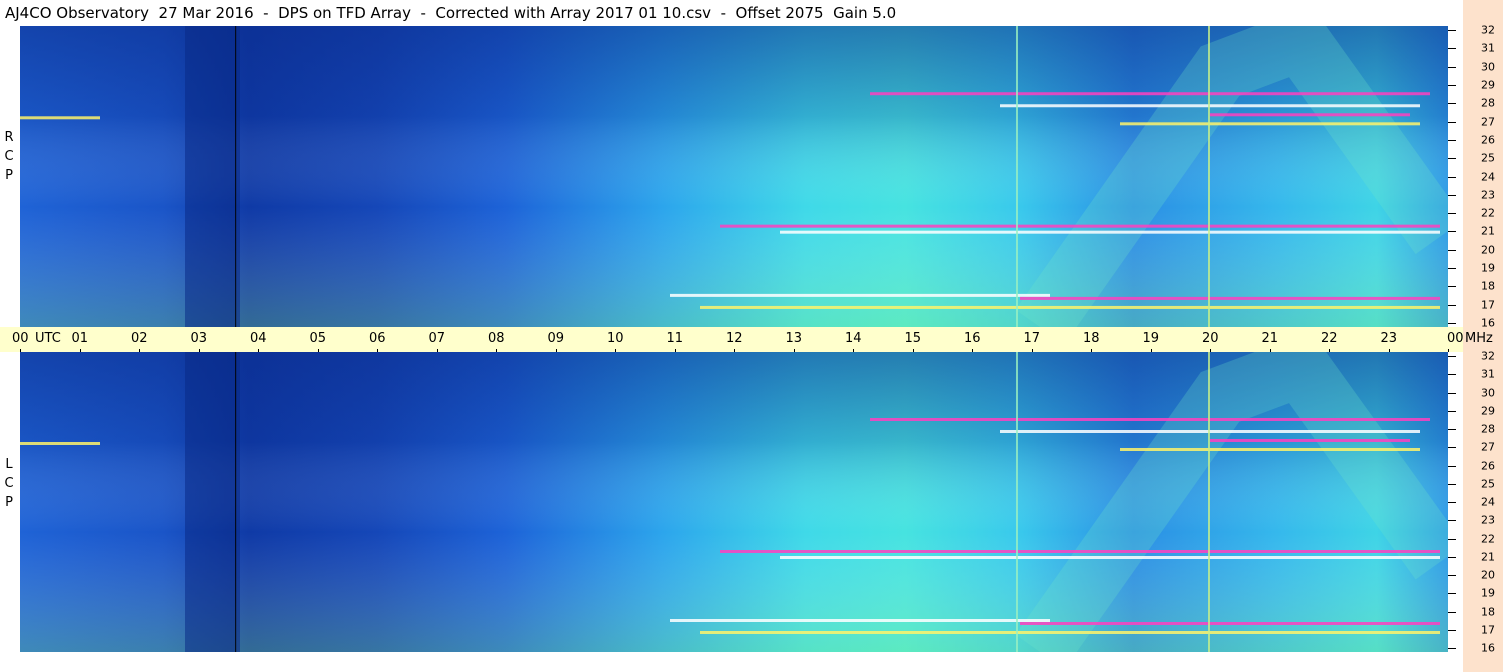 Image resolution: width=1503 pixels, height=672 pixels. I want to click on y-tick-label: 19, so click(1488, 268).